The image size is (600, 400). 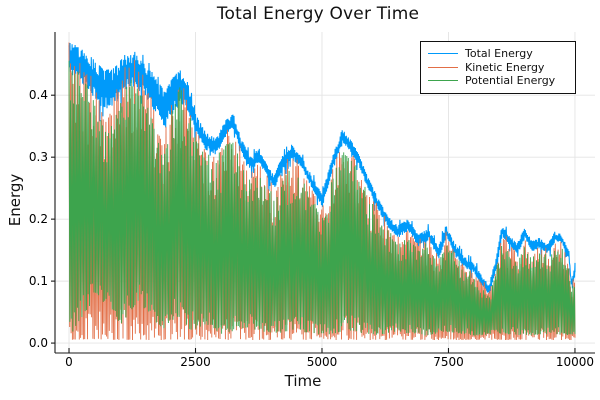 I want to click on y-tick-label: 0.2, so click(x=38, y=219).